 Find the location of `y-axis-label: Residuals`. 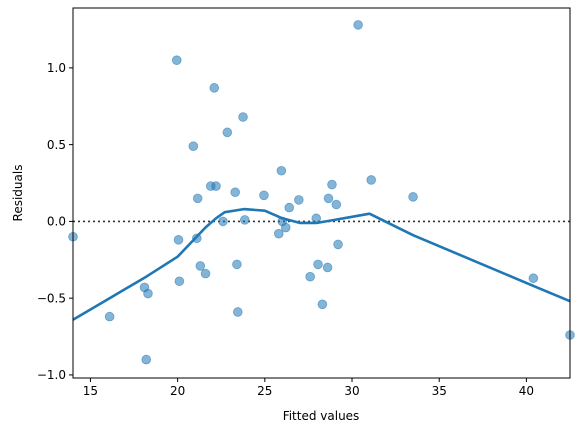

y-axis-label: Residuals is located at coordinates (18, 193).